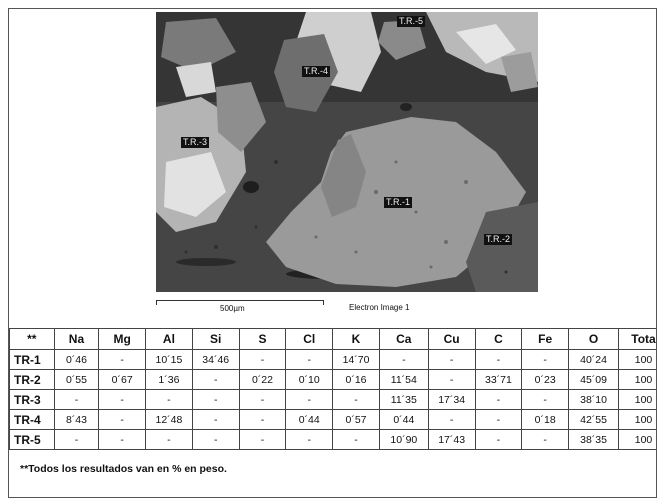 The image size is (659, 502). Describe the element at coordinates (32, 419) in the screenshot. I see `row-label: TR-4` at that location.